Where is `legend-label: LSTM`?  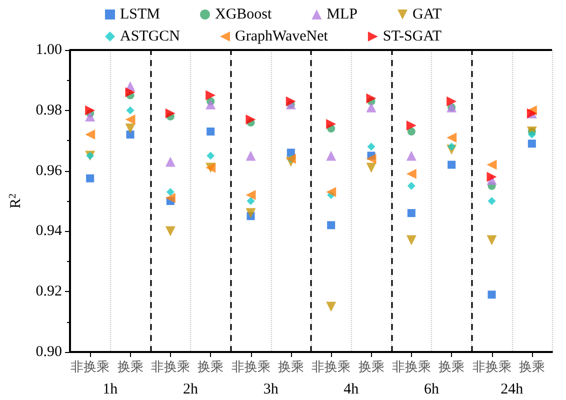
legend-label: LSTM is located at coordinates (140, 14).